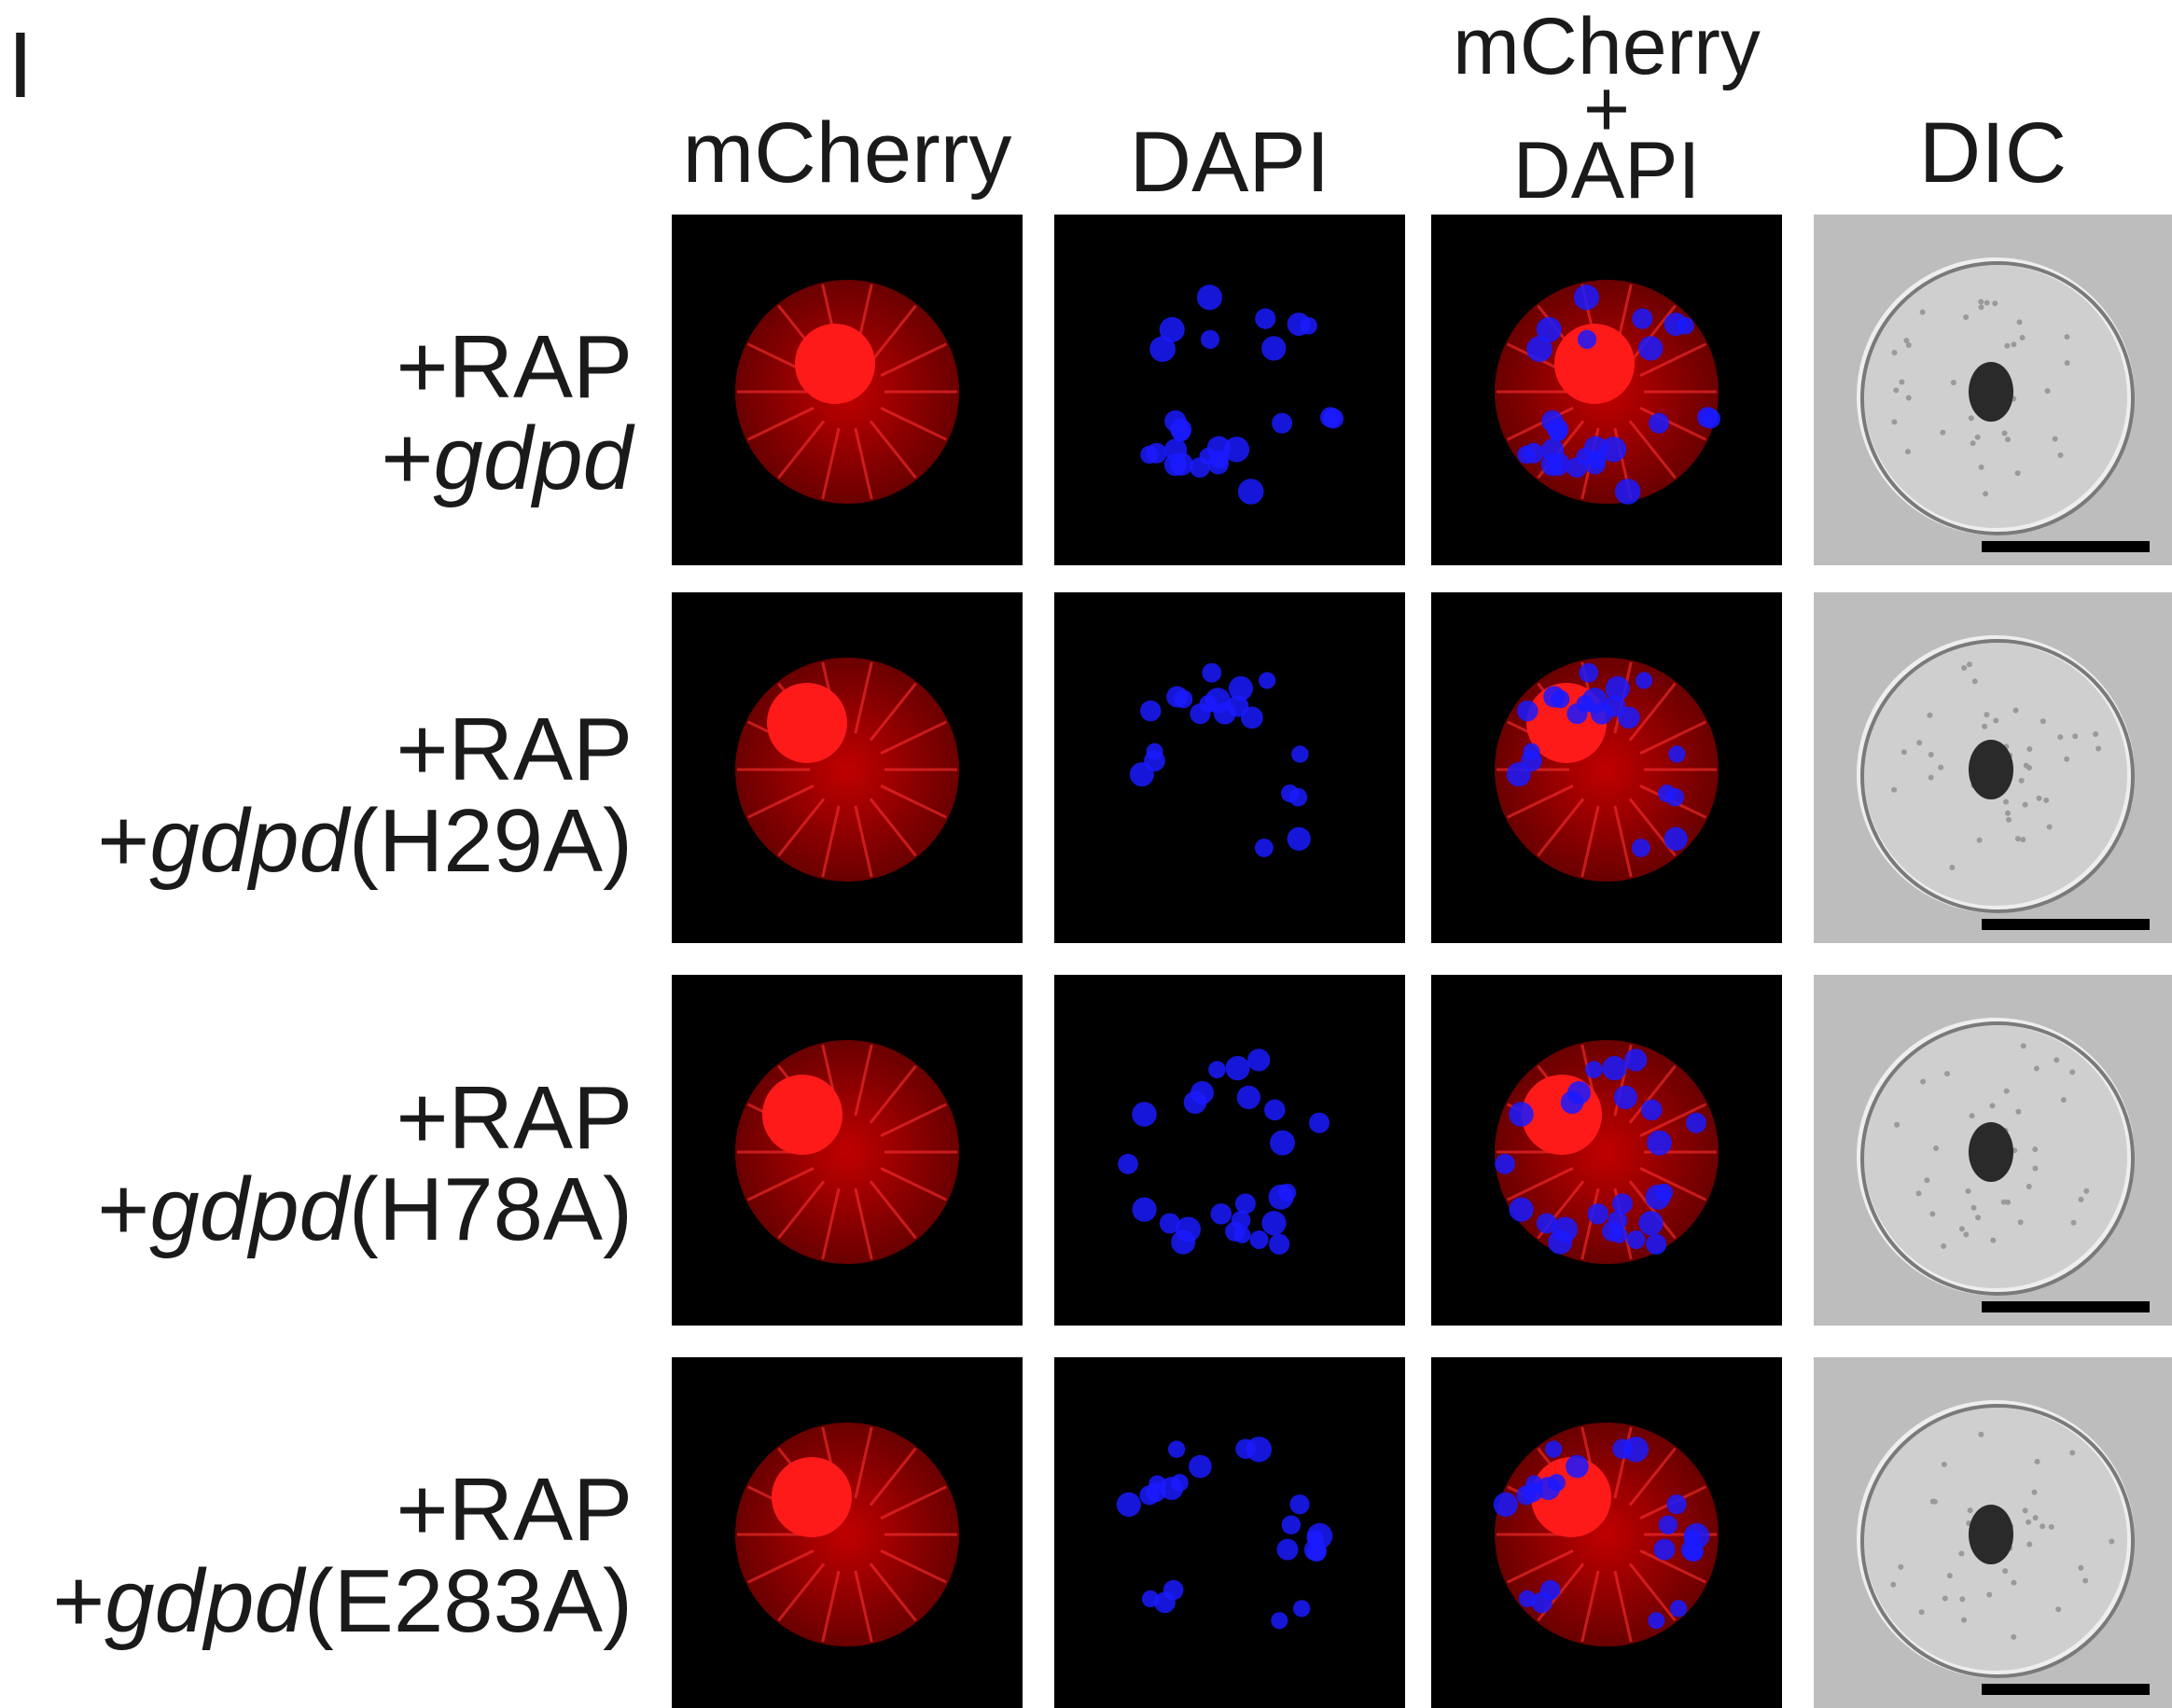 The image size is (2172, 1708). Describe the element at coordinates (365, 1209) in the screenshot. I see `row-label-3-line2: +gdpd(H78A)` at that location.